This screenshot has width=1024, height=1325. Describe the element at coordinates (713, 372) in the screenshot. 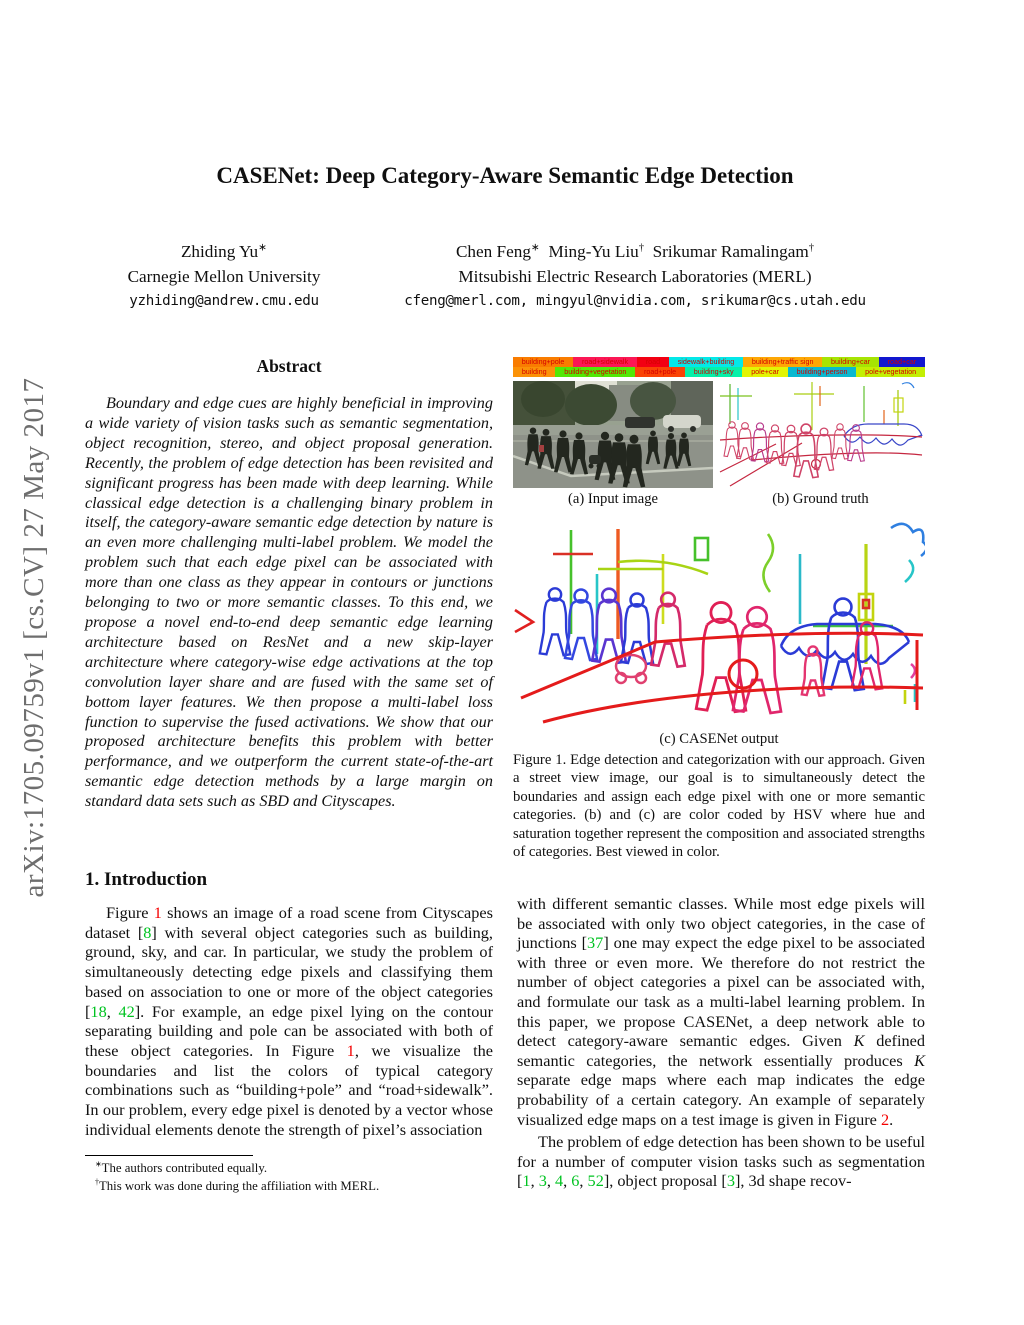

I see `legend-item: building+sky` at that location.